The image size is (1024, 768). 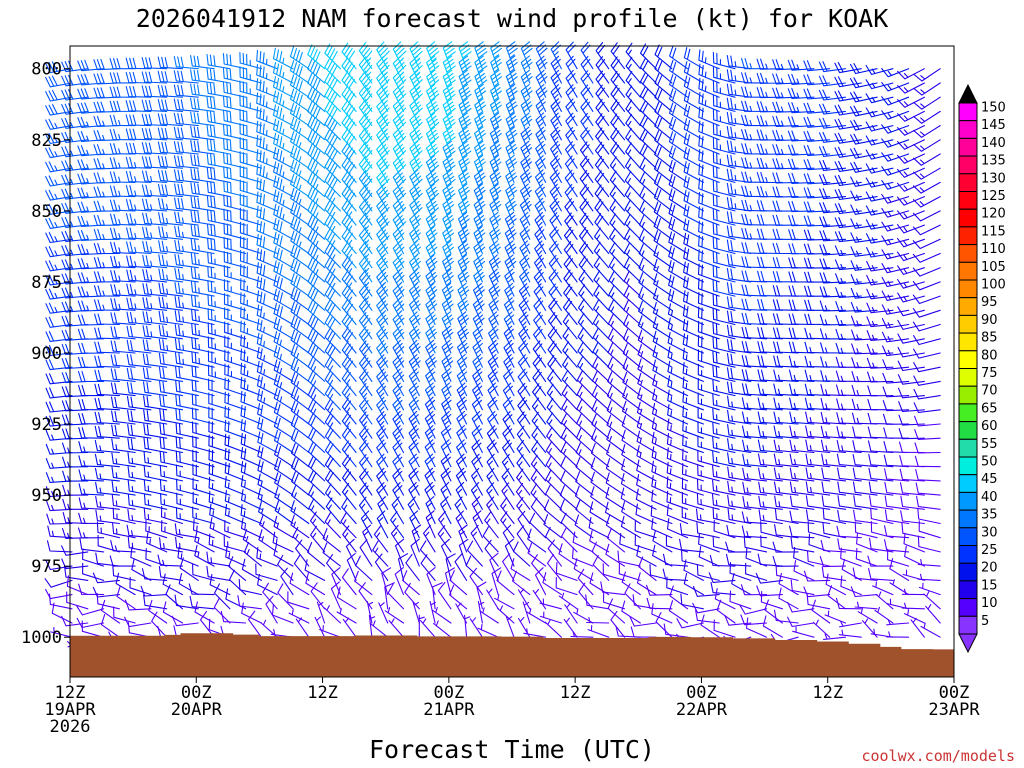 I want to click on x-tick-label: 12Z, so click(x=575, y=693).